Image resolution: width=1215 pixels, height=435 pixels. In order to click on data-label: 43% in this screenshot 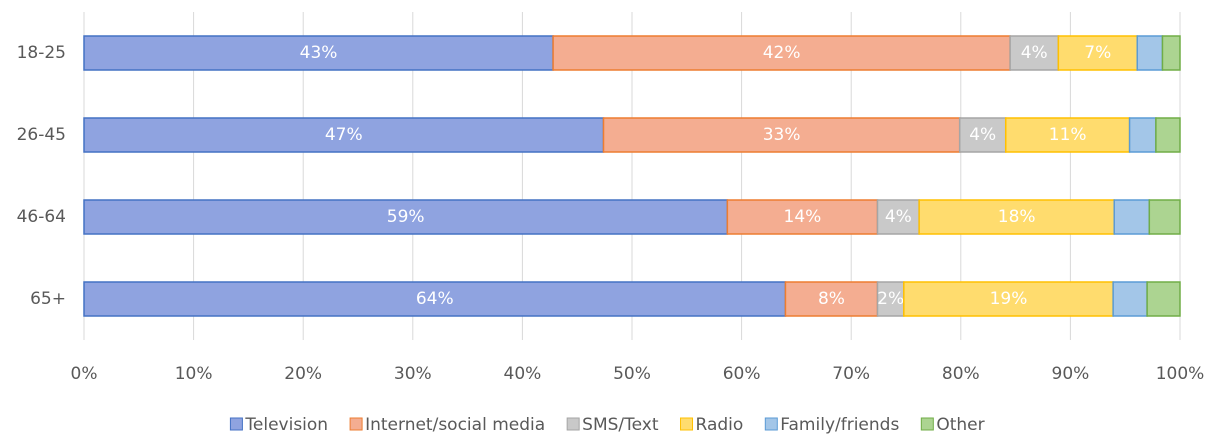, I will do `click(319, 53)`.